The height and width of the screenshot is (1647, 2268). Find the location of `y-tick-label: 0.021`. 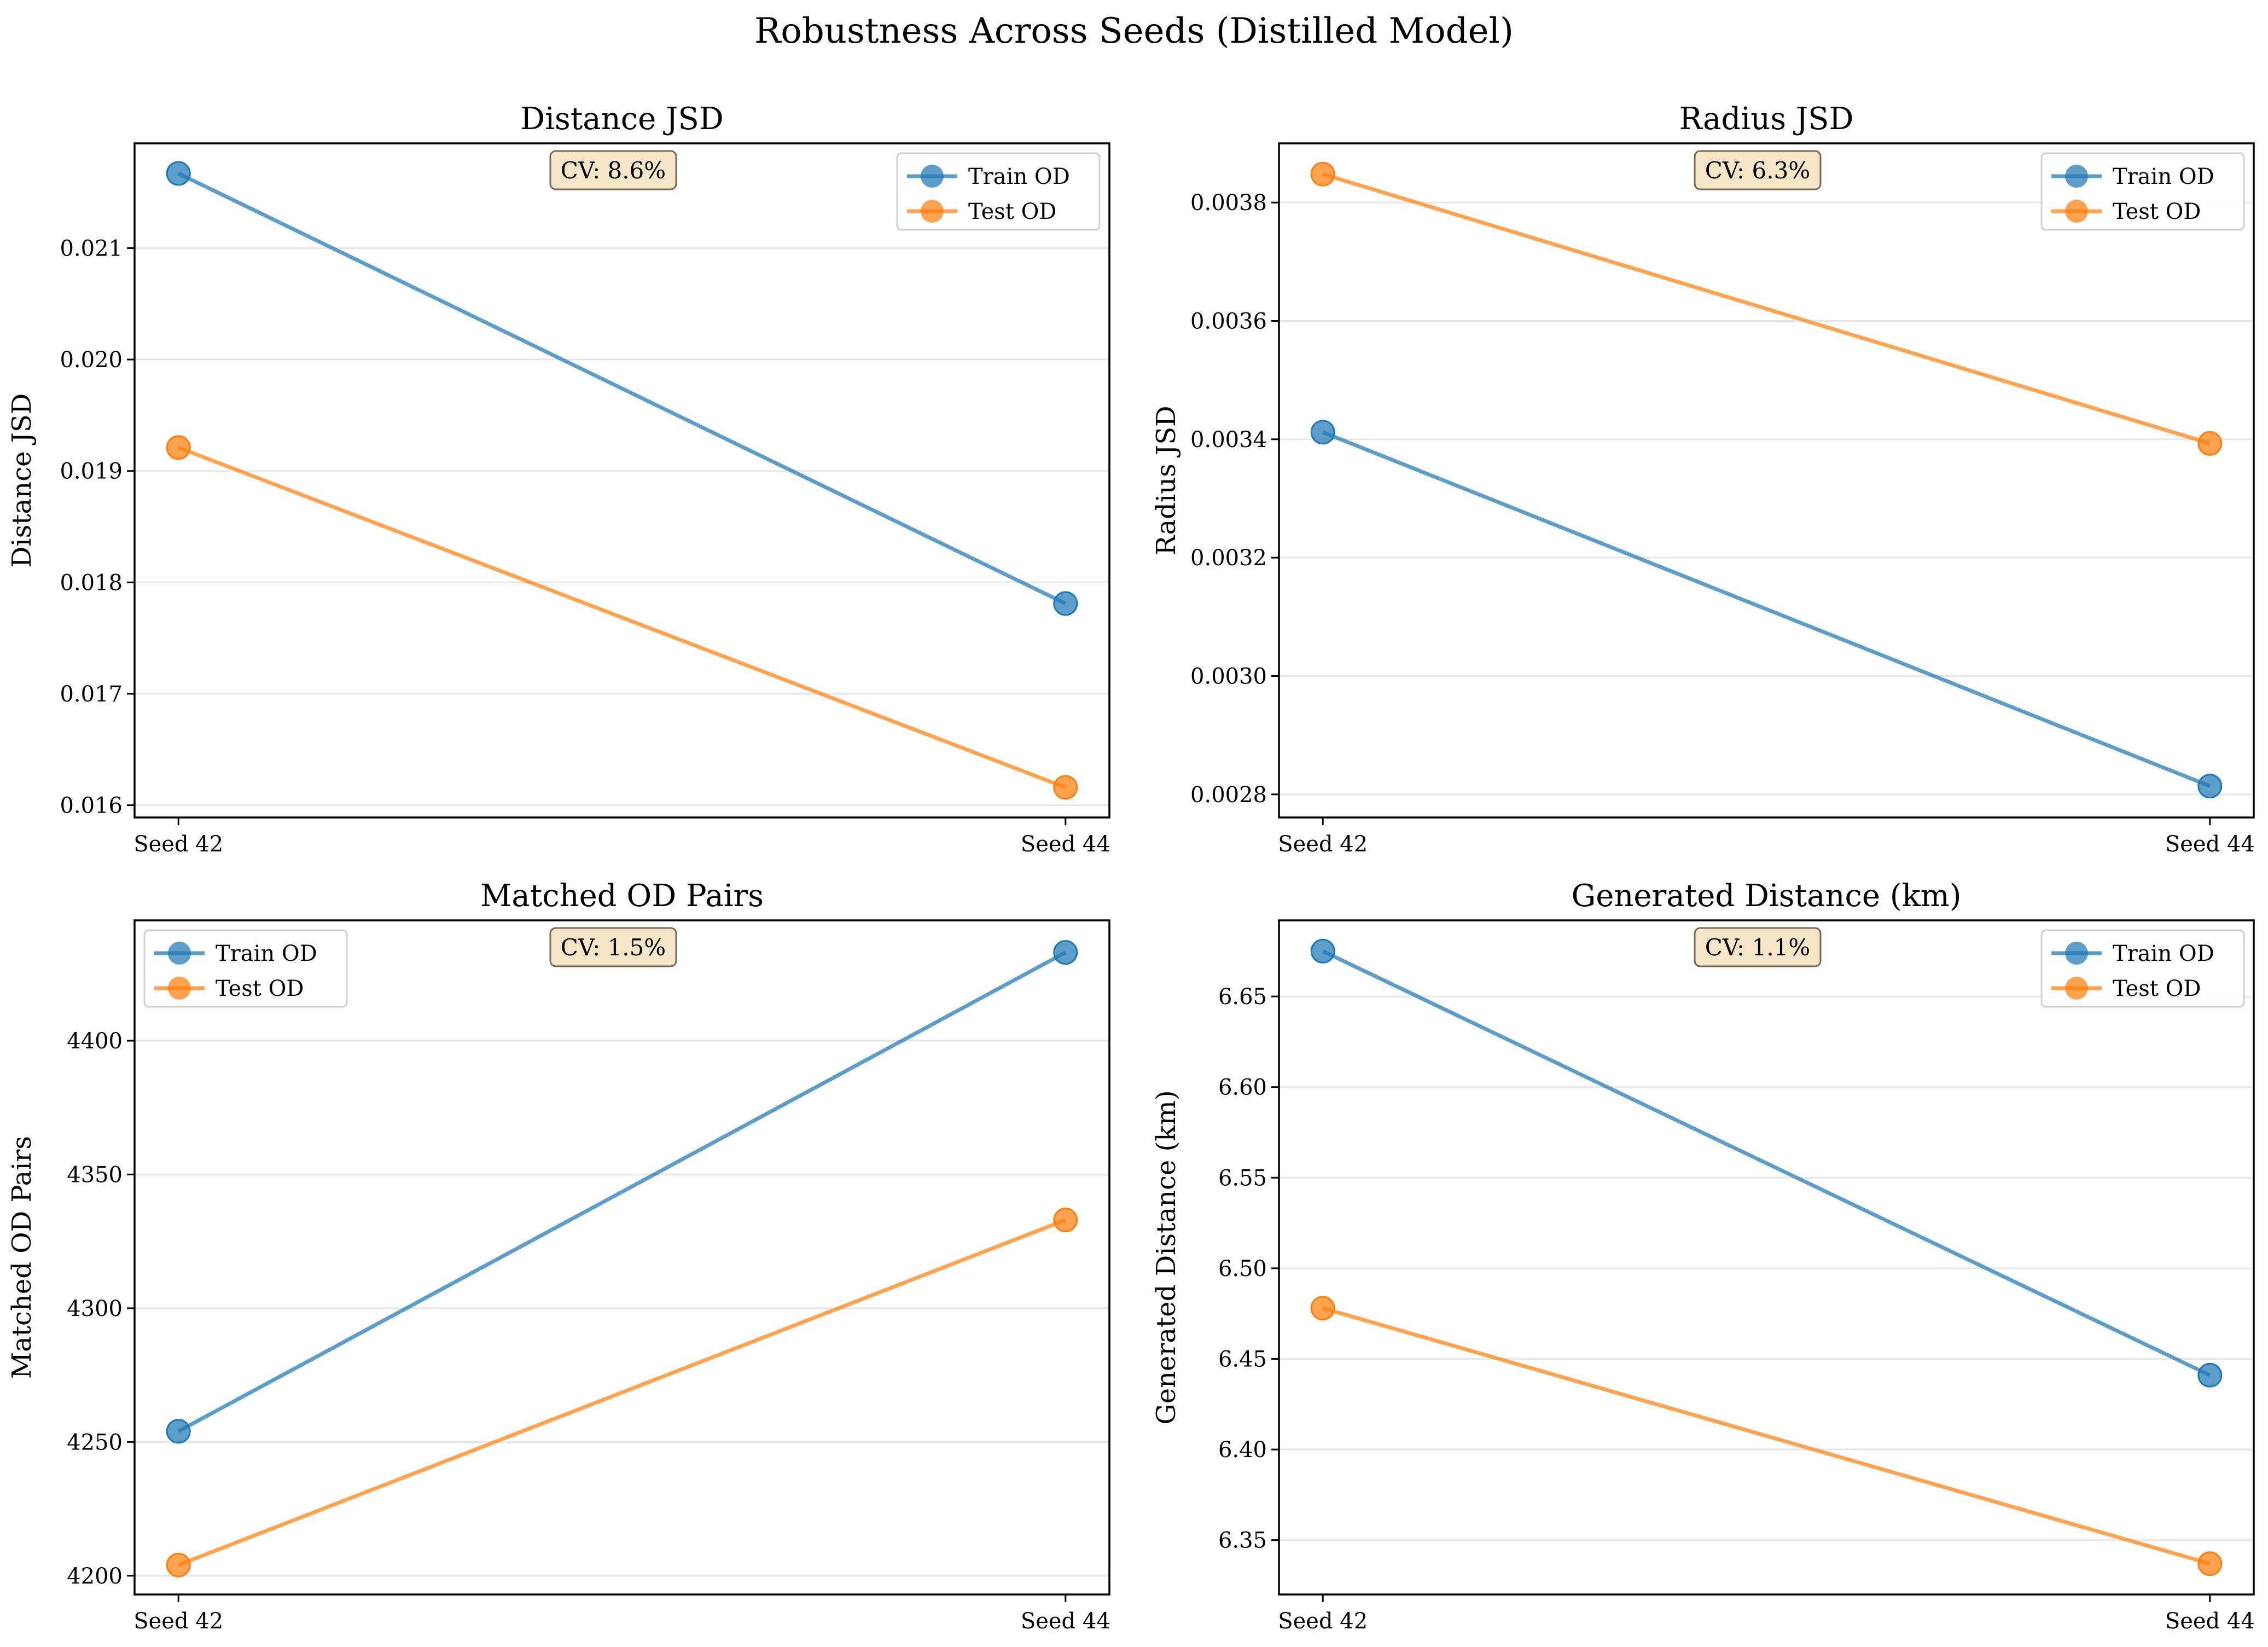

y-tick-label: 0.021 is located at coordinates (91, 248).